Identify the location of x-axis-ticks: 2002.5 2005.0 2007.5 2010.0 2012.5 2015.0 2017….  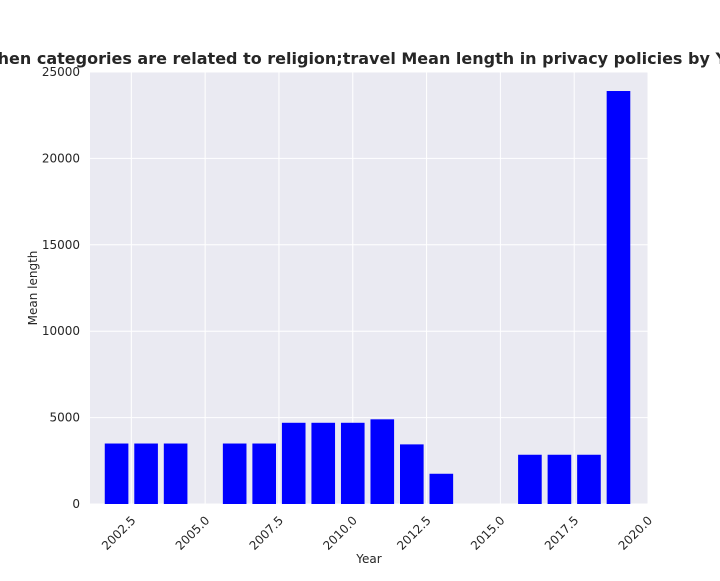
(377, 533).